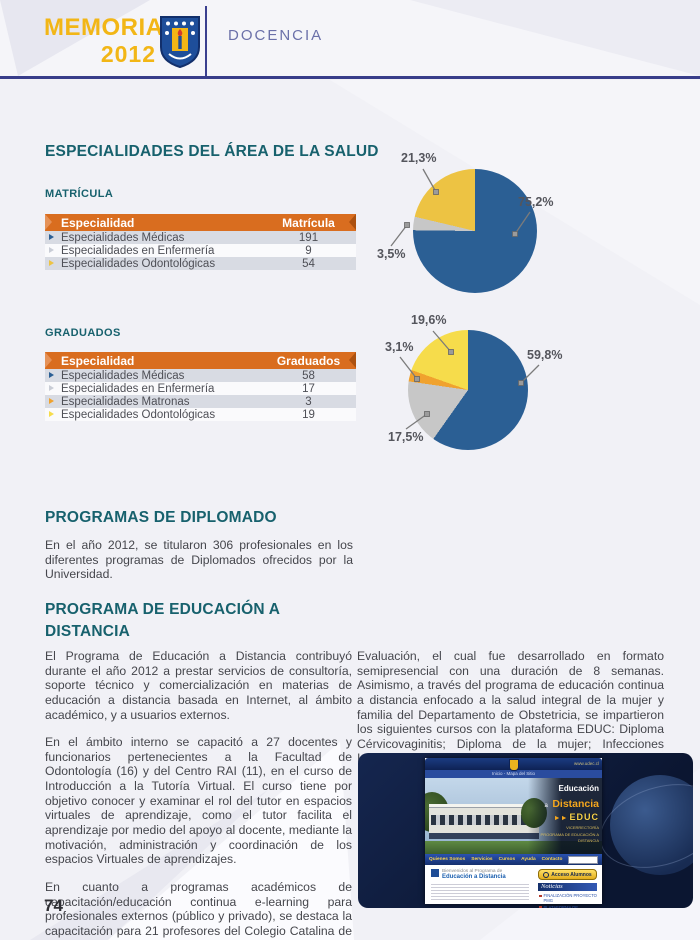 This screenshot has width=700, height=940. Describe the element at coordinates (651, 825) in the screenshot. I see `globe-graphic` at that location.